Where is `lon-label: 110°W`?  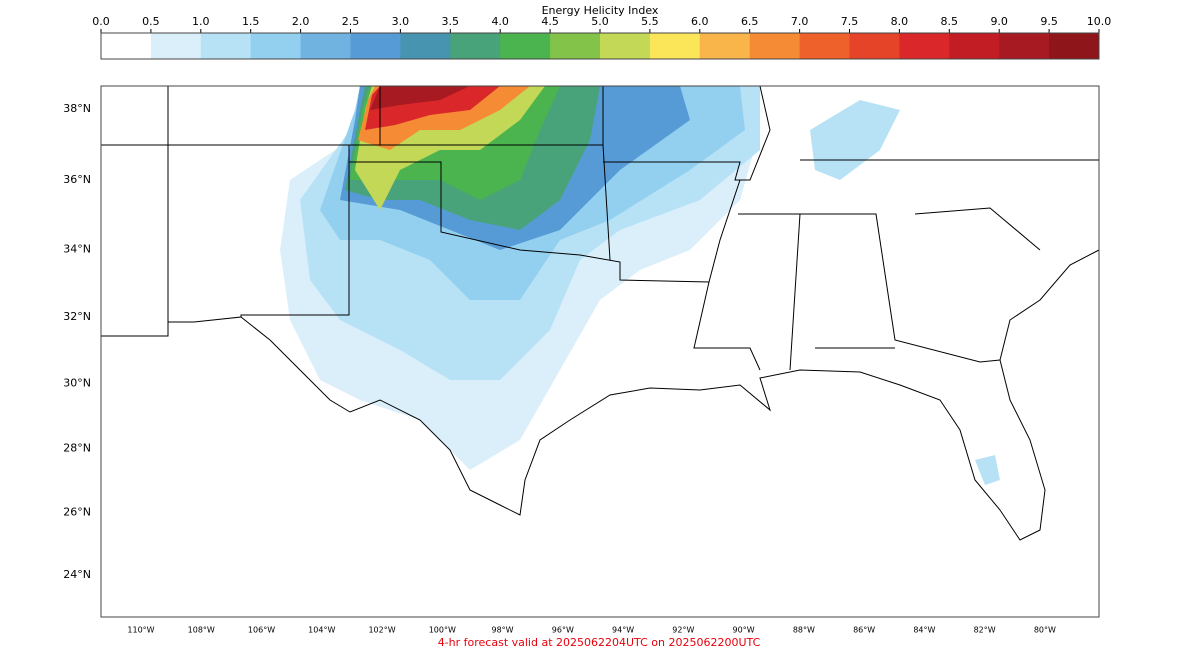 lon-label: 110°W is located at coordinates (140, 630).